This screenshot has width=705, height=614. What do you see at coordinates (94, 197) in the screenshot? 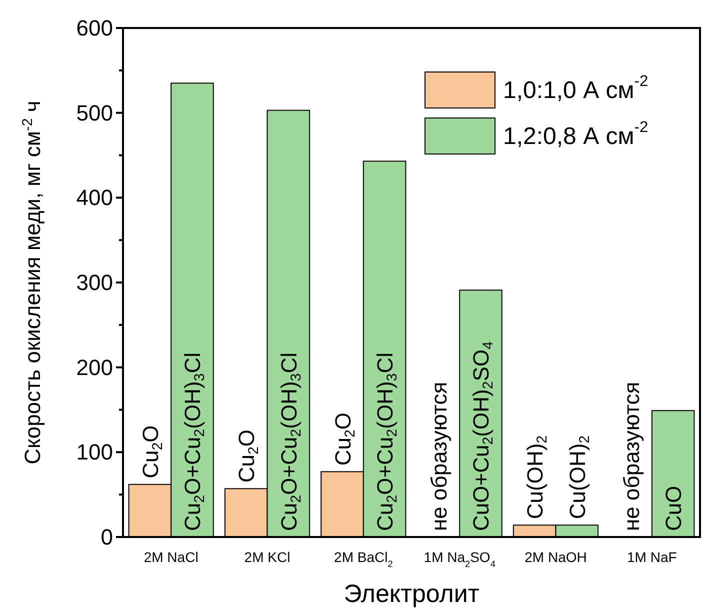
I see `y-tick-label: 400` at bounding box center [94, 197].